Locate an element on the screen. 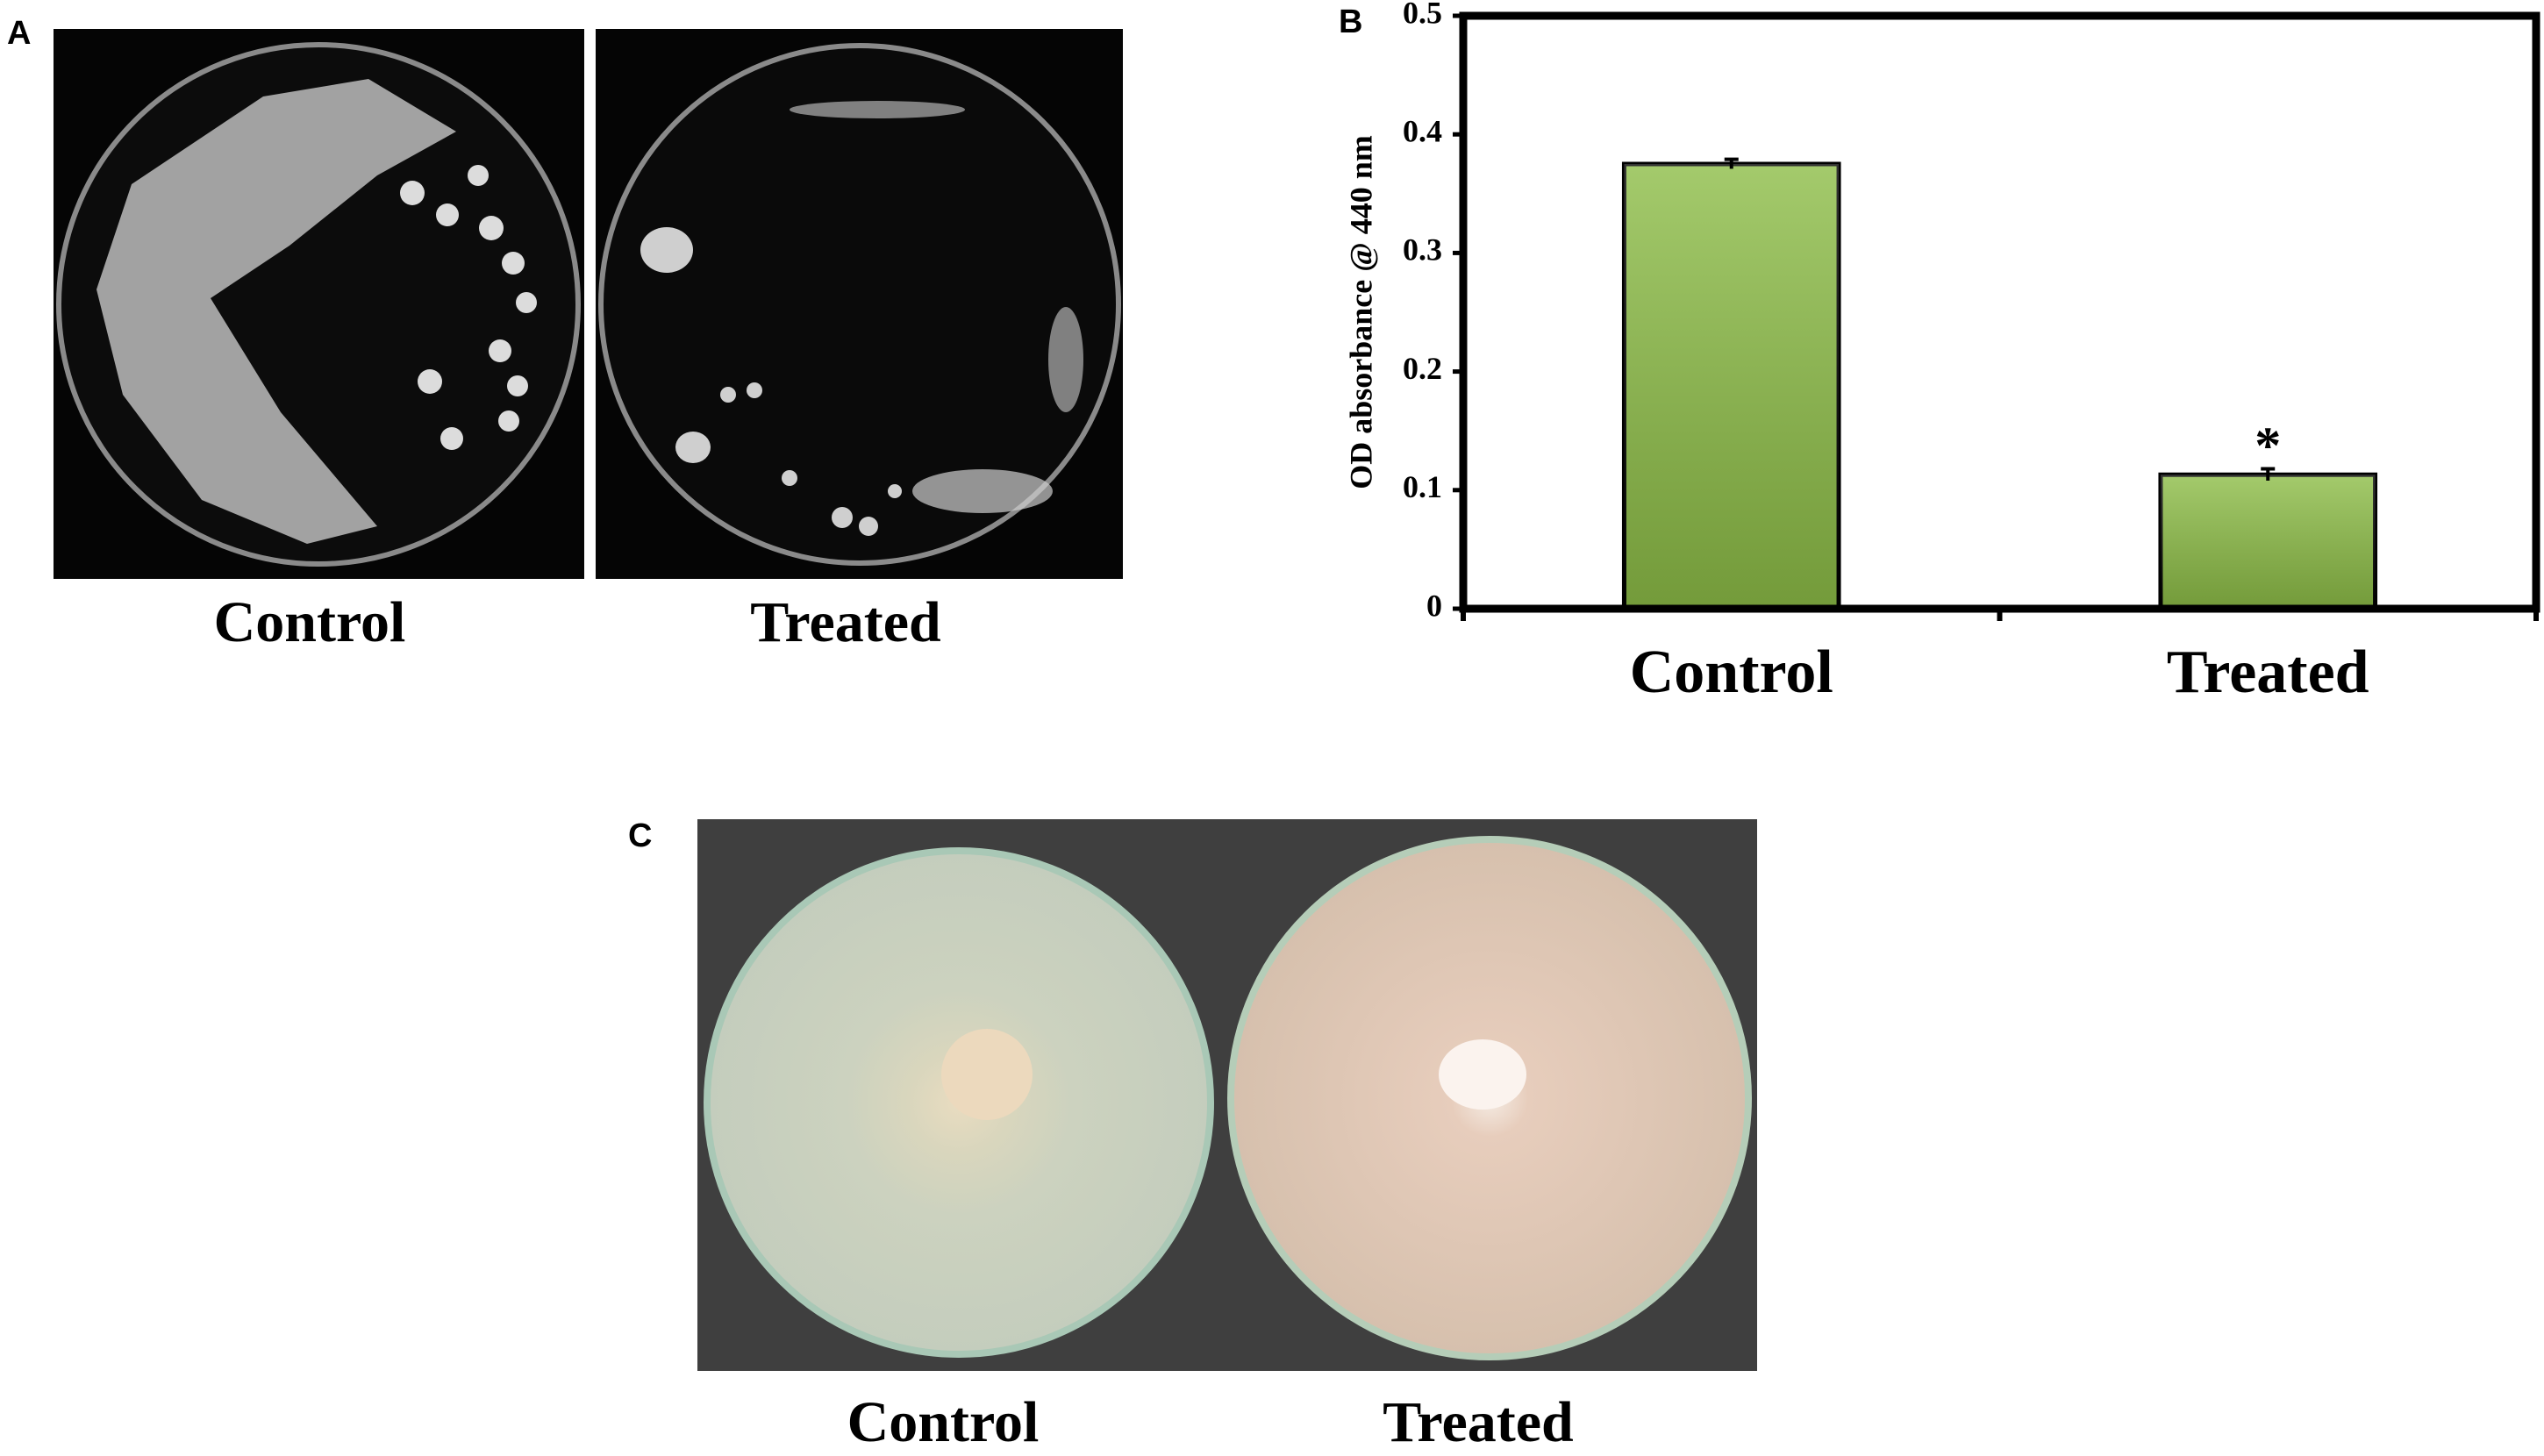  y-tick-label: 0.2 is located at coordinates (1422, 368).